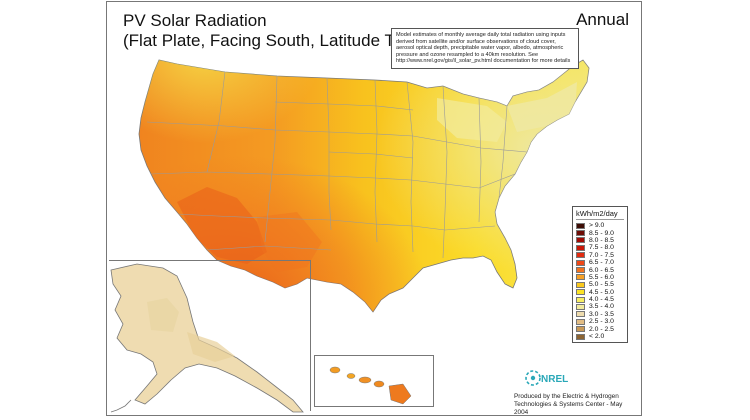  I want to click on legend-item: 5.0 - 5.5, so click(600, 284).